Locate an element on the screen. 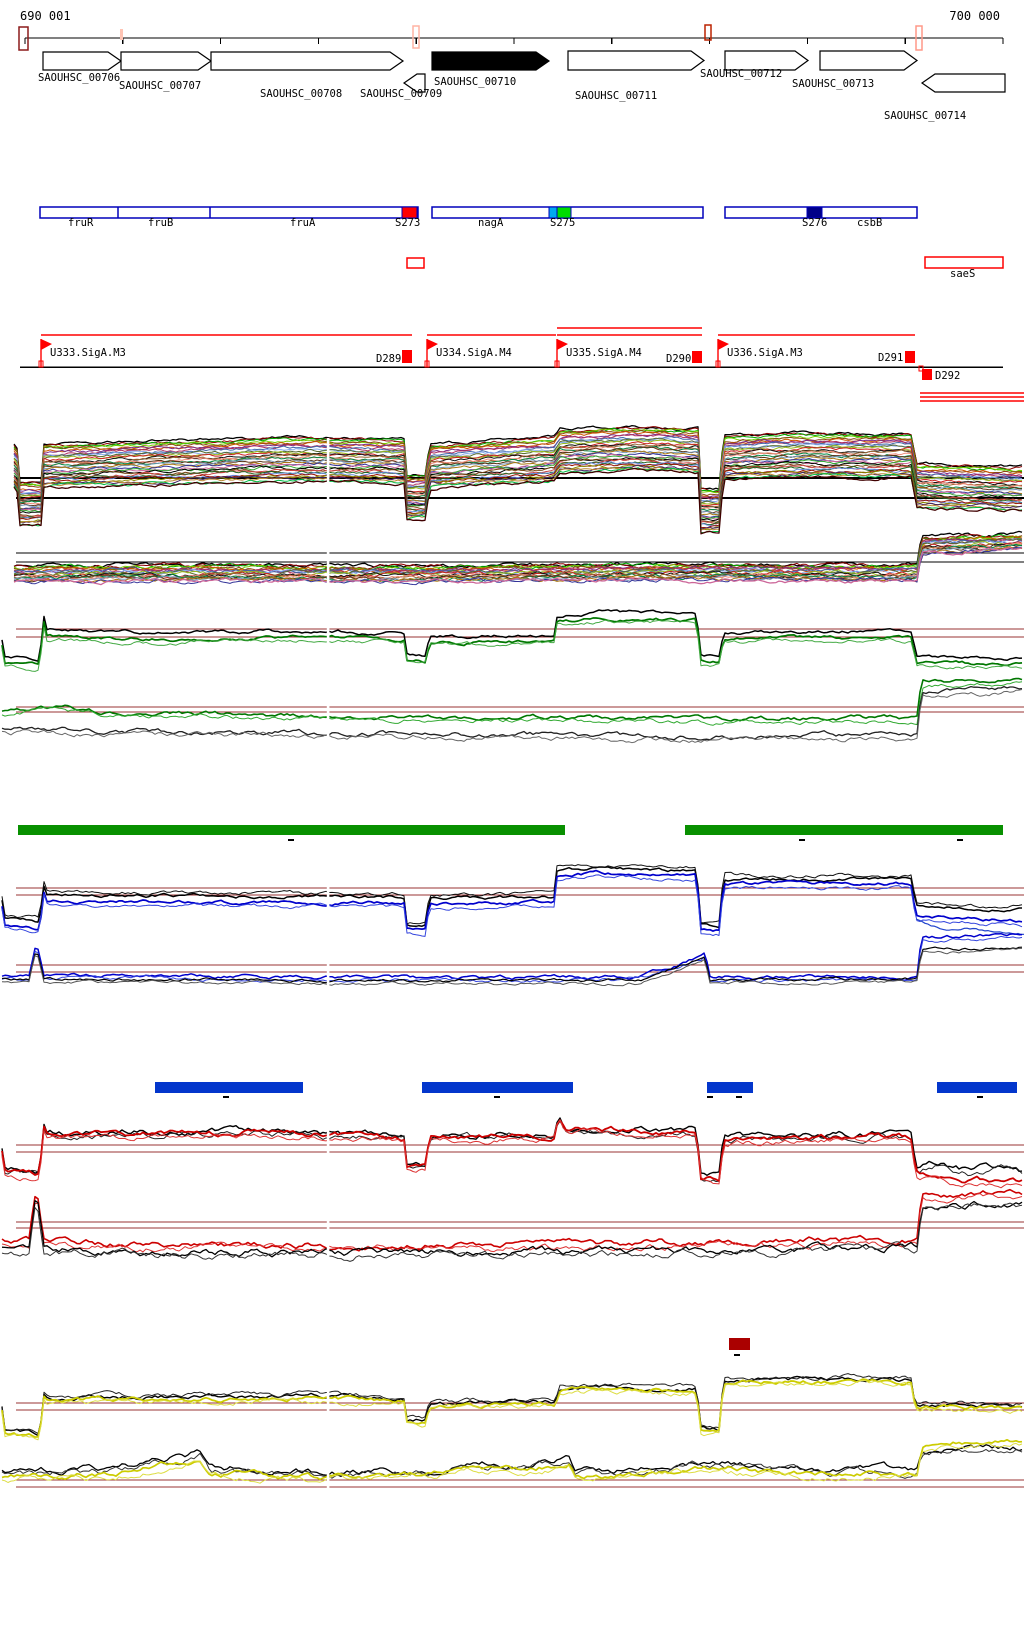 This screenshot has width=1024, height=1640. operon-row: fruR fruB fruA S273 nagA S275 S276 csbB saeS is located at coordinates (521, 243).